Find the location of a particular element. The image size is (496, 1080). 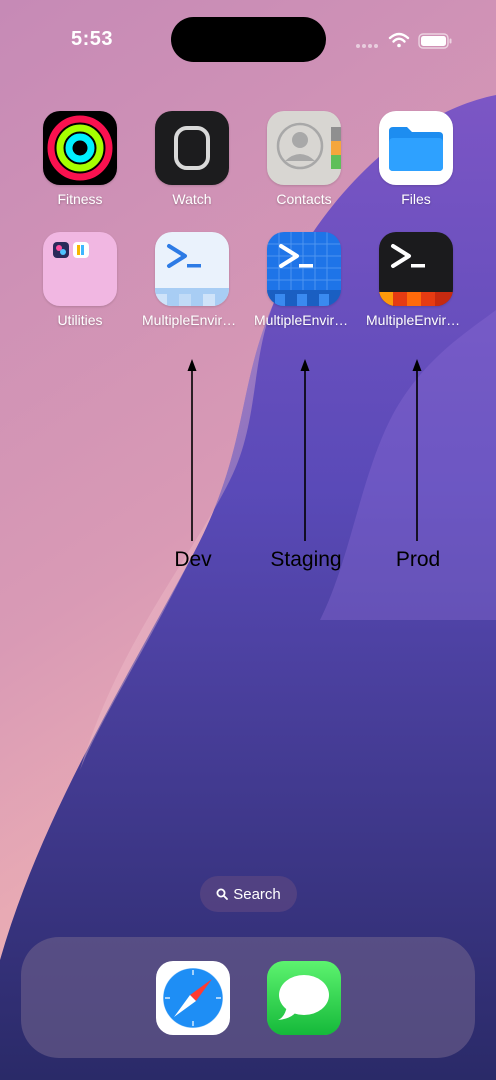

fitness-rings-icon is located at coordinates (80, 148).